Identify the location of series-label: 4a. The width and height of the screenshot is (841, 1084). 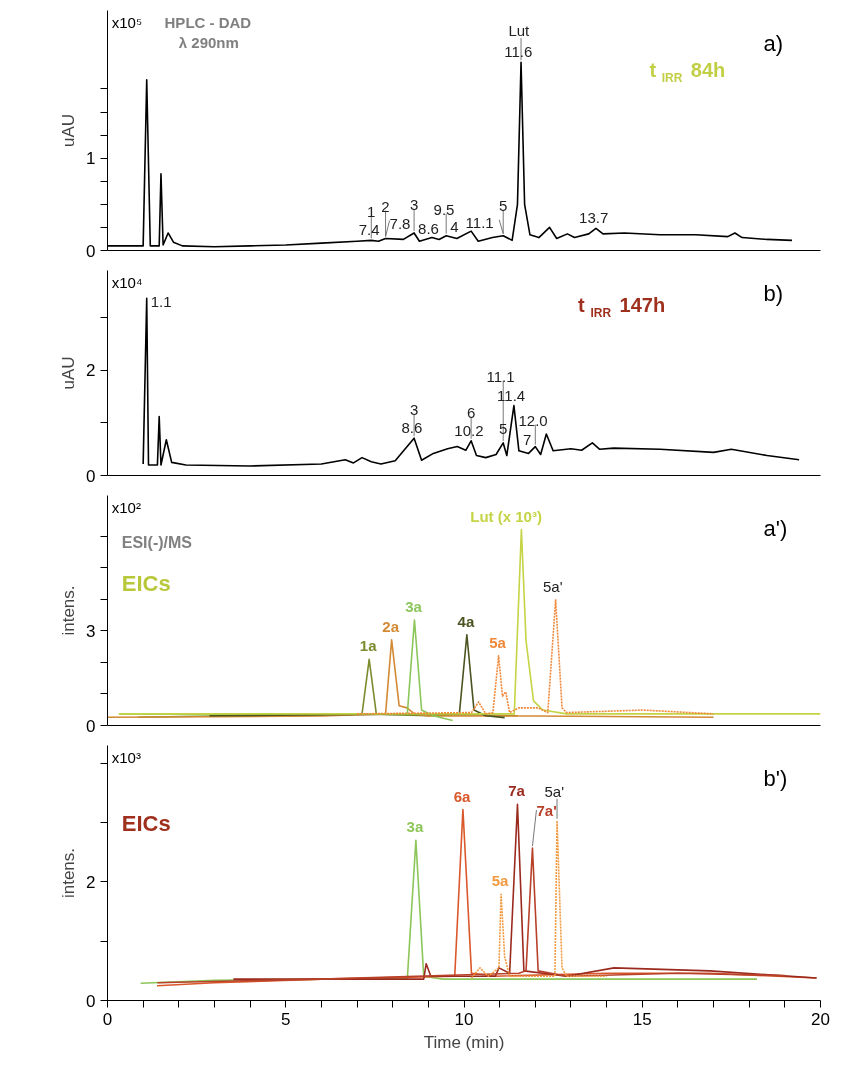
(466, 621).